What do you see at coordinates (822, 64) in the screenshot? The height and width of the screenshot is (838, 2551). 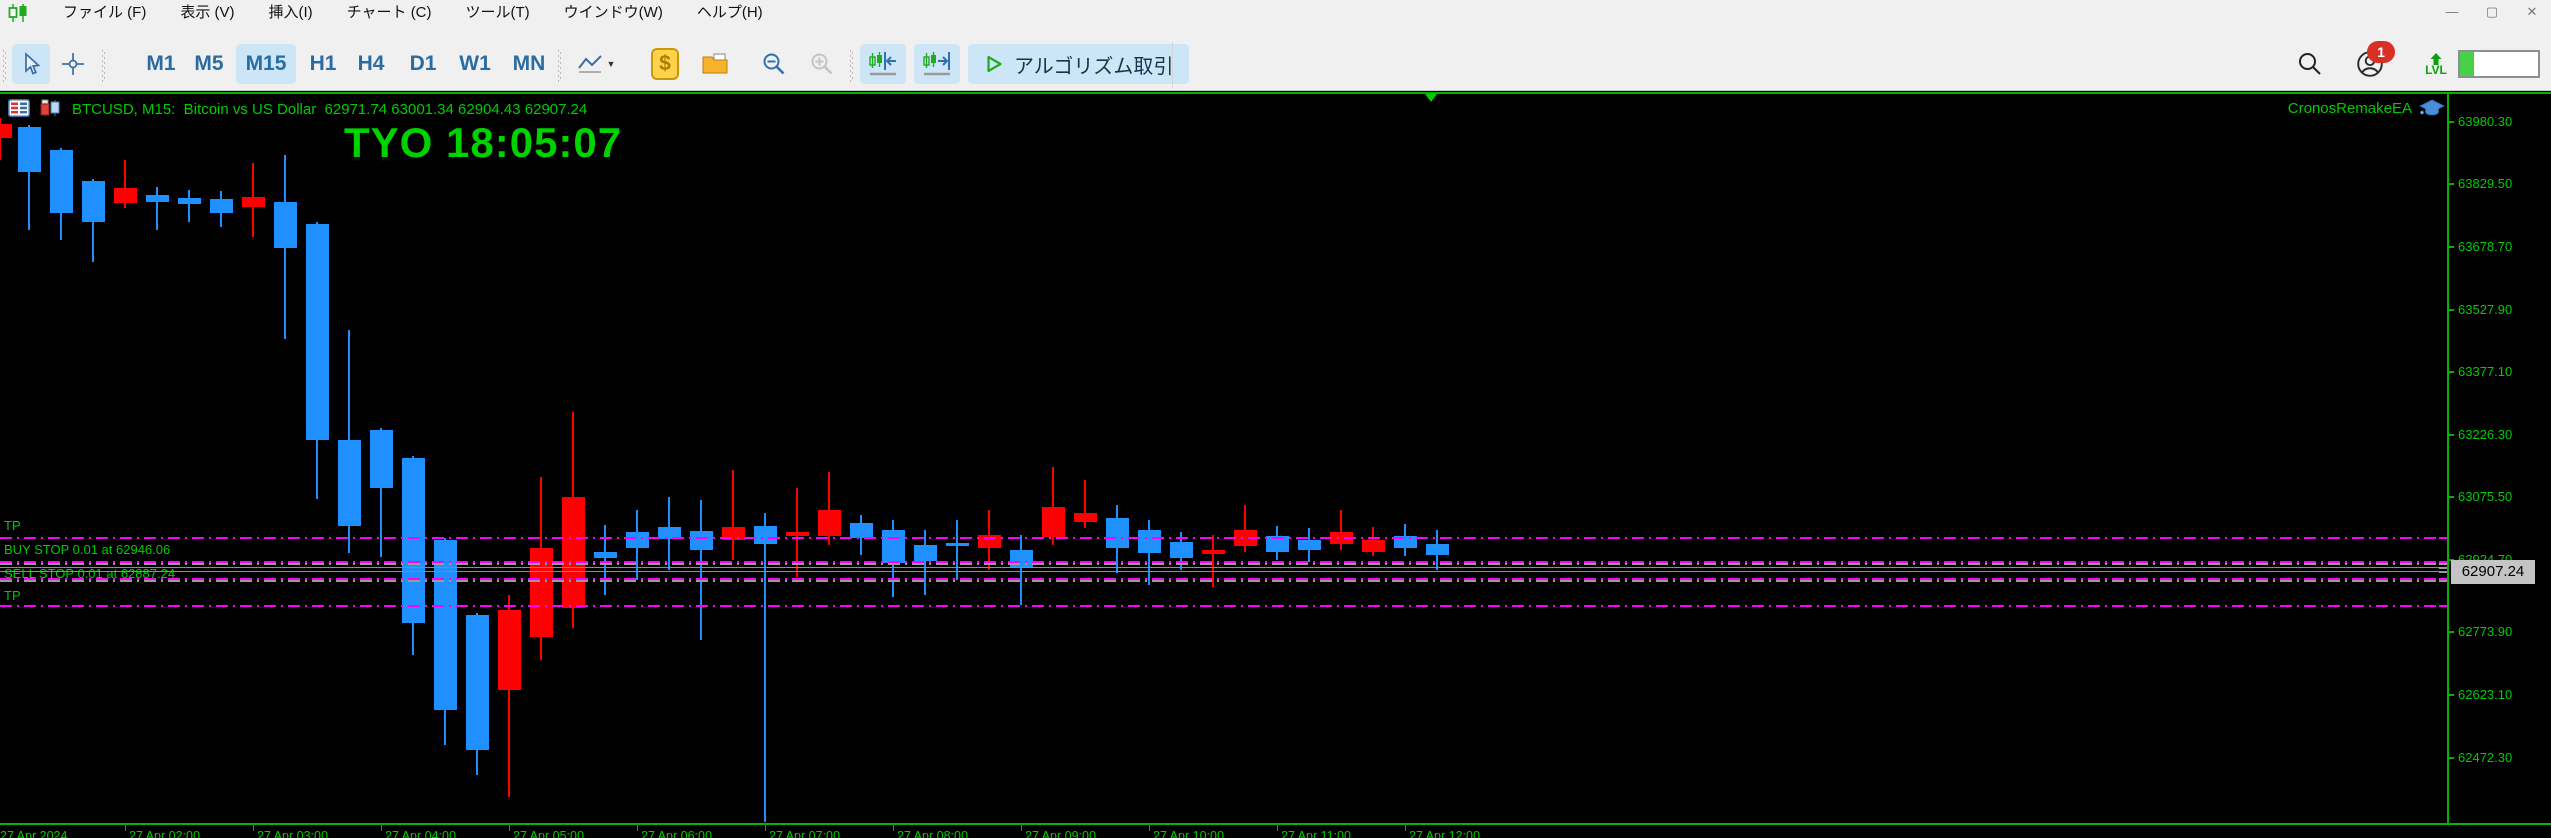 I see `zoom-in-button` at bounding box center [822, 64].